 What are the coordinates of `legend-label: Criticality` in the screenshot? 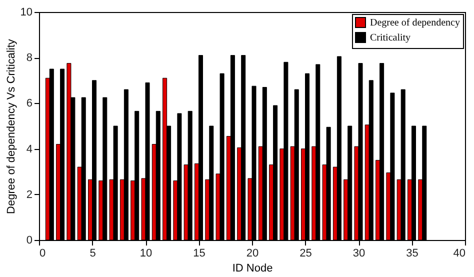 It's located at (390, 38).